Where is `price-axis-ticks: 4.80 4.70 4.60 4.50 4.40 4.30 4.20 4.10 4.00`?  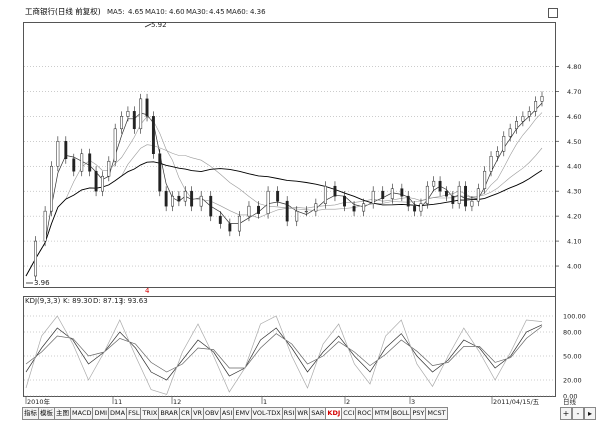 price-axis-ticks: 4.80 4.70 4.60 4.50 4.40 4.30 4.20 4.10 4.00 is located at coordinates (568, 167).